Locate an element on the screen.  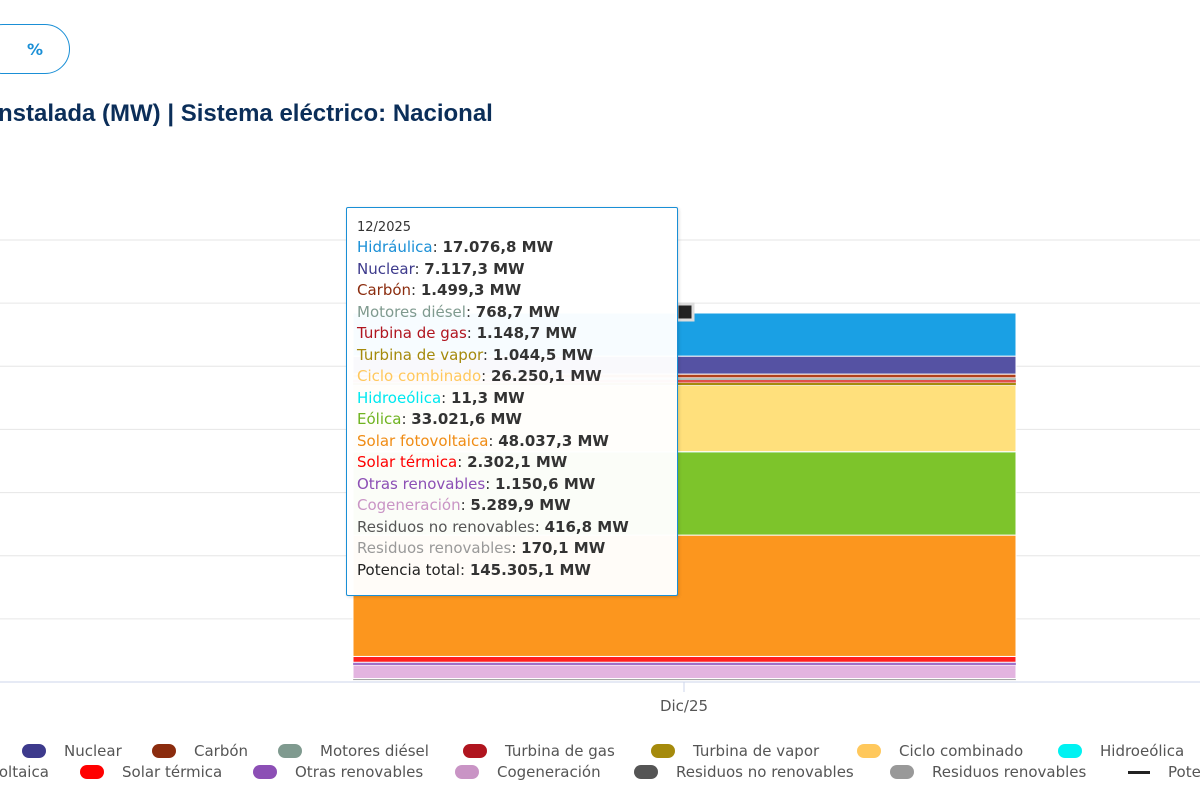
legend-label: Otras renovables is located at coordinates (359, 772).